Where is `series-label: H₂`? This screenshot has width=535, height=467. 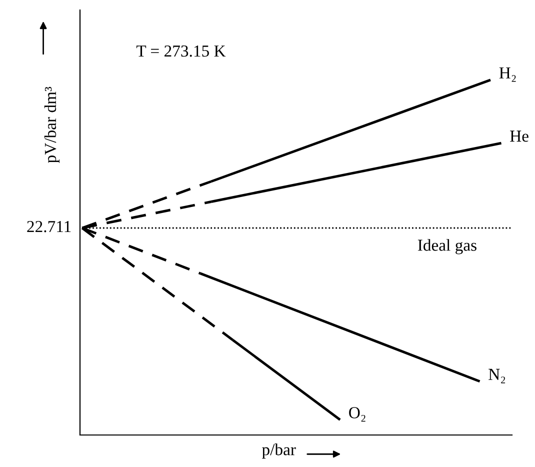 series-label: H₂ is located at coordinates (507, 74).